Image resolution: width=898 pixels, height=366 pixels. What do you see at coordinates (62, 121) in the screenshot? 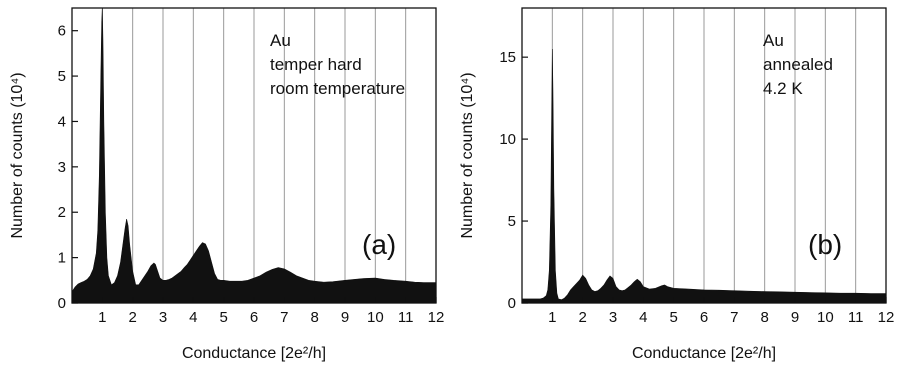
I see `y-tick-label: 4` at bounding box center [62, 121].